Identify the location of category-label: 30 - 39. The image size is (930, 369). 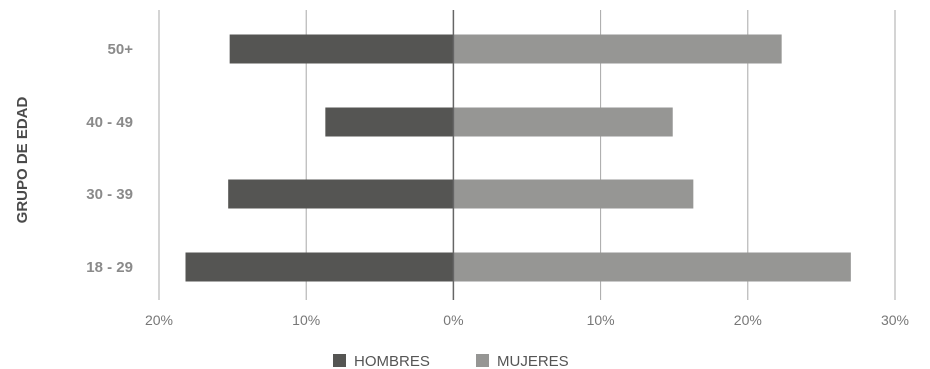
(109, 194).